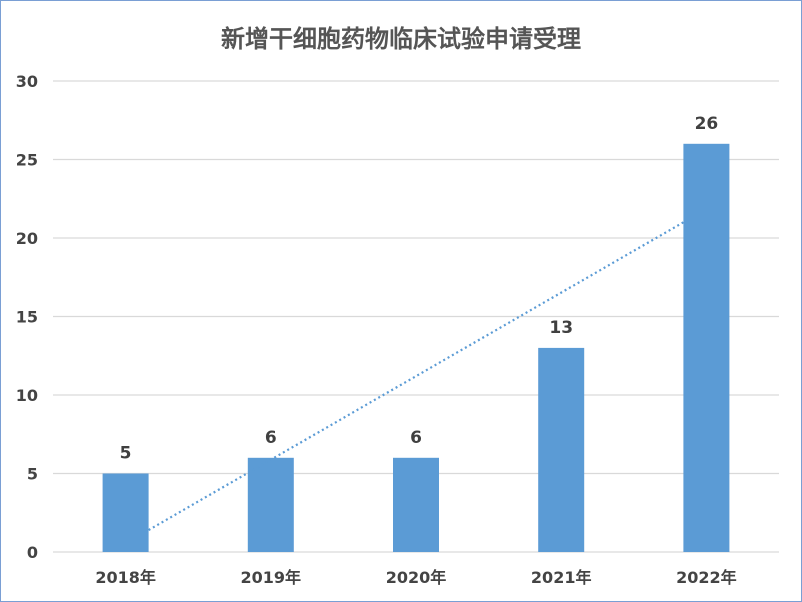 This screenshot has height=602, width=802. What do you see at coordinates (32, 474) in the screenshot?
I see `y-tick-label: 5` at bounding box center [32, 474].